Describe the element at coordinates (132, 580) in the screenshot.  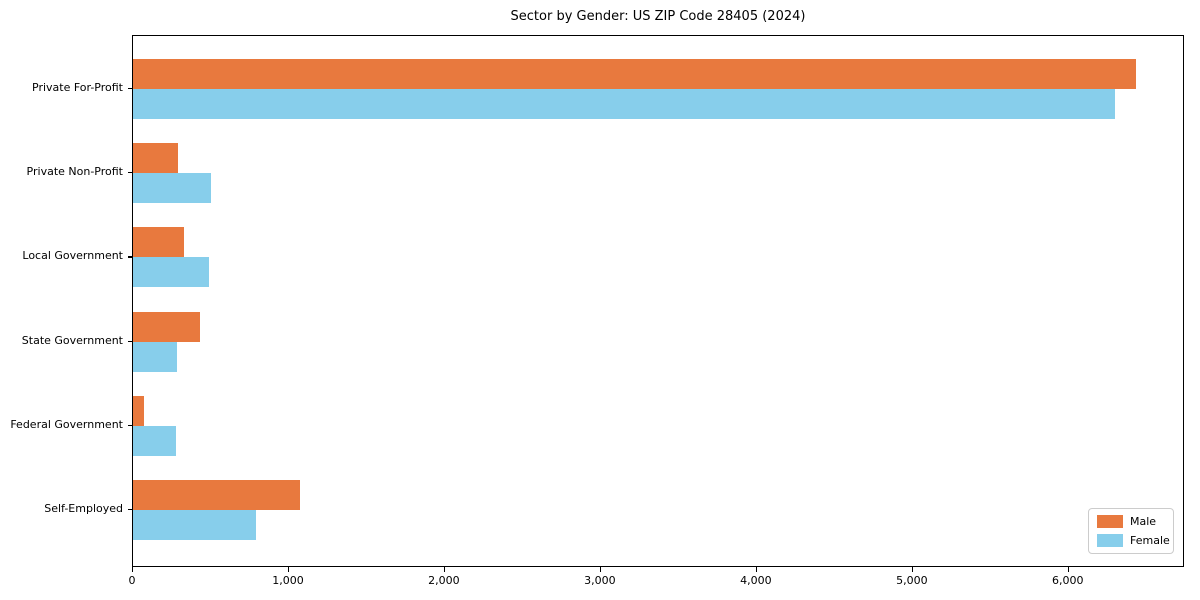
I see `x-tick-label: 0` at that location.